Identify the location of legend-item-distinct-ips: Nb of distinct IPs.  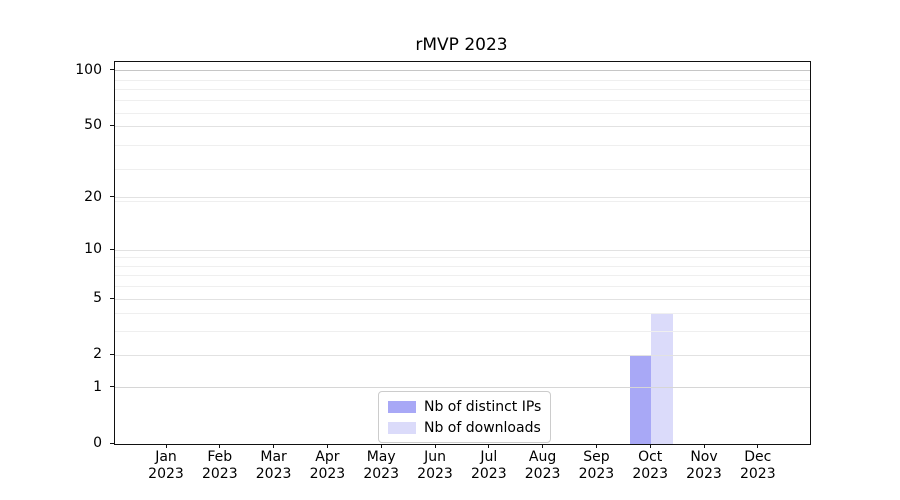
(464, 406).